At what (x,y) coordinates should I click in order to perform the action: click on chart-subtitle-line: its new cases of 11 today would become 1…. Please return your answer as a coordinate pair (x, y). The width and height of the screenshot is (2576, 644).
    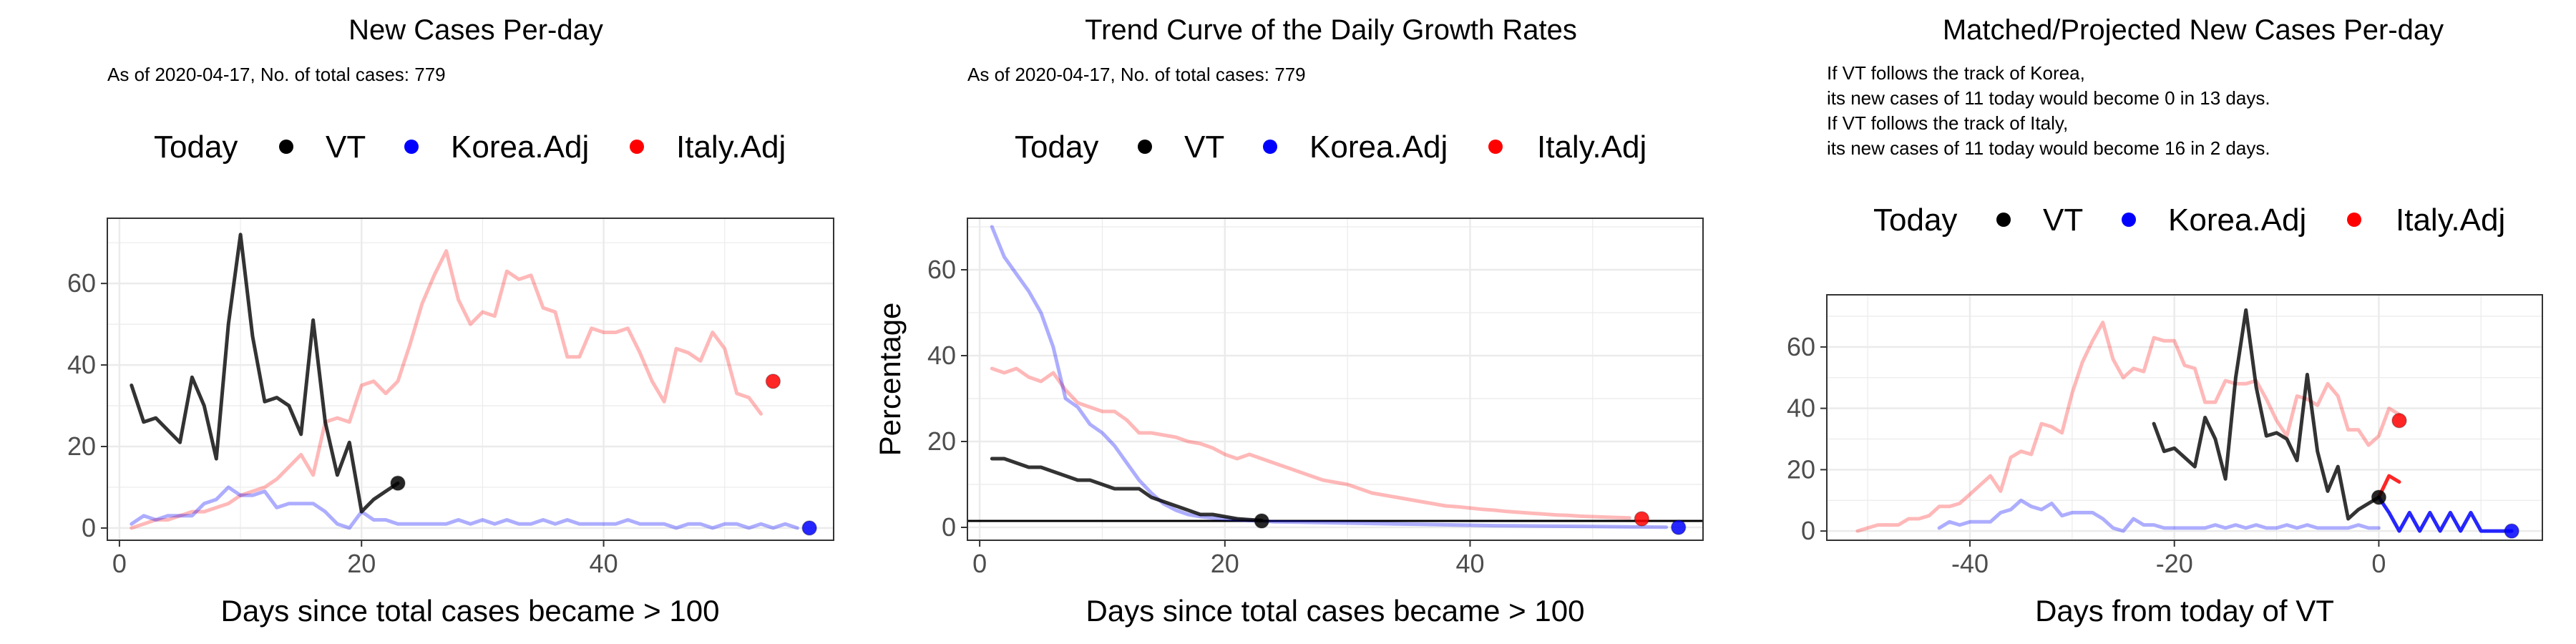
    Looking at the image, I should click on (2048, 148).